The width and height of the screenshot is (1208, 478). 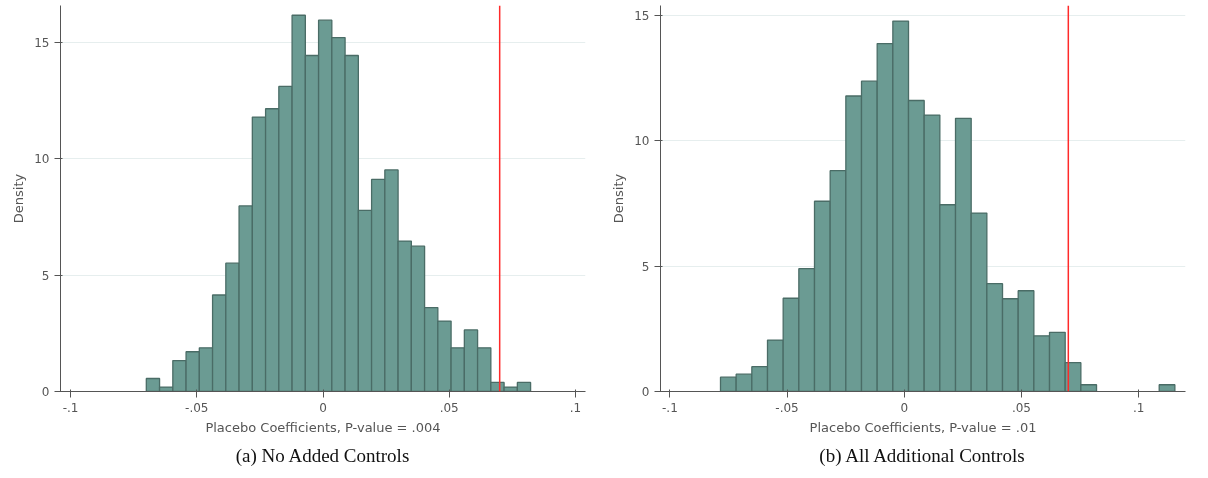 What do you see at coordinates (923, 427) in the screenshot?
I see `x-axis-title: Placebo Coefficients, P-value = .01` at bounding box center [923, 427].